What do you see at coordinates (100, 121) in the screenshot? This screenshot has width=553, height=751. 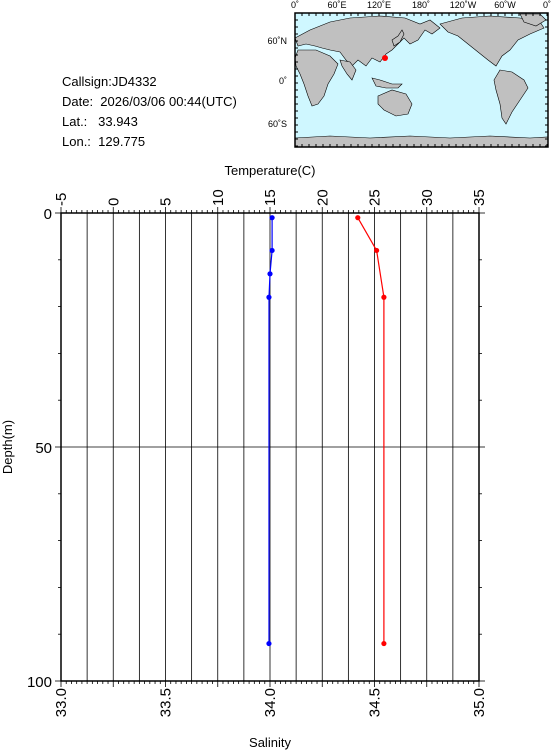 I see `station-lat: Lat.: 33.943` at bounding box center [100, 121].